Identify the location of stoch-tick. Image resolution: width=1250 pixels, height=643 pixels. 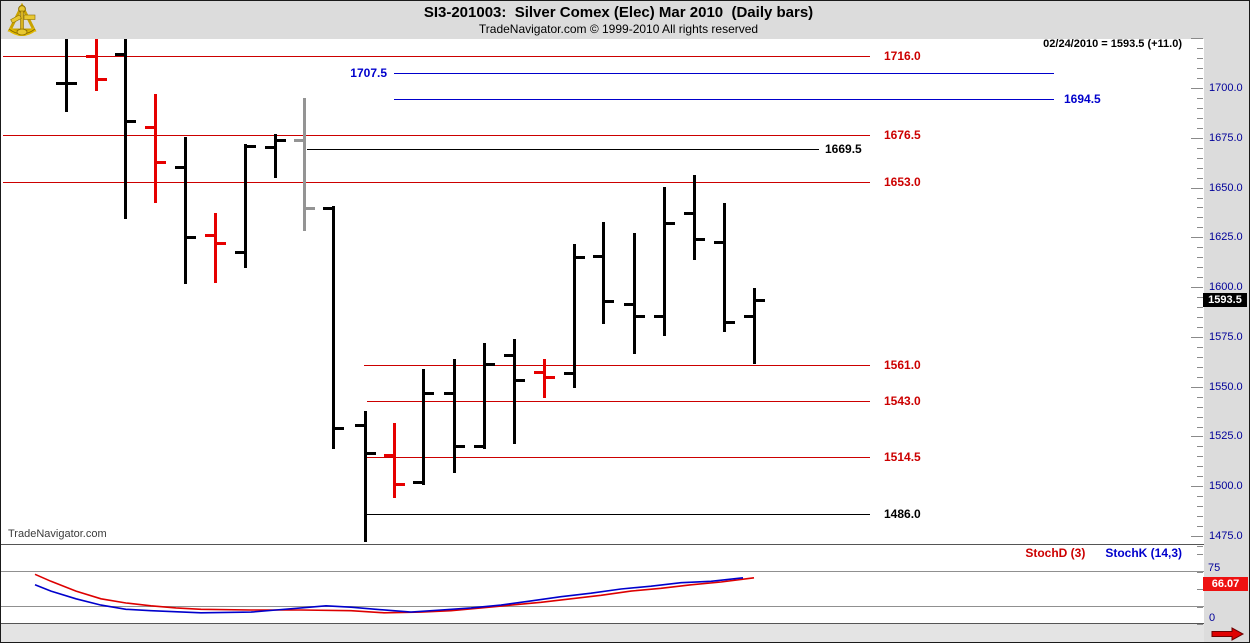
(1200, 624).